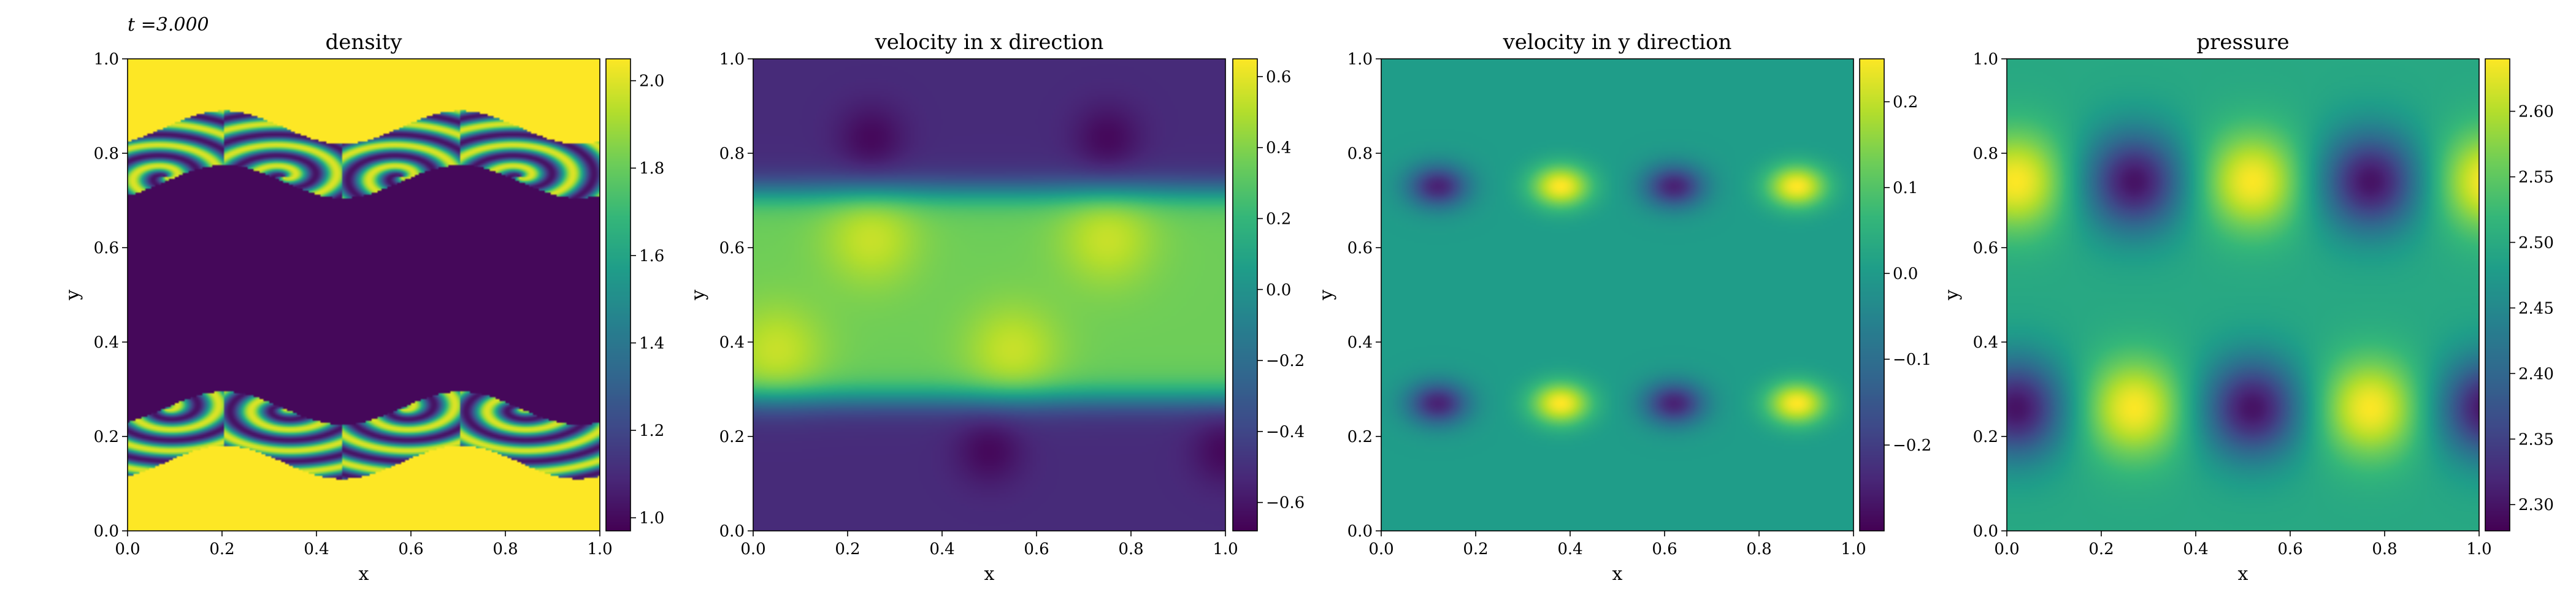 The width and height of the screenshot is (2576, 613). Describe the element at coordinates (2536, 505) in the screenshot. I see `colorbar-tick-label: 2.30` at that location.